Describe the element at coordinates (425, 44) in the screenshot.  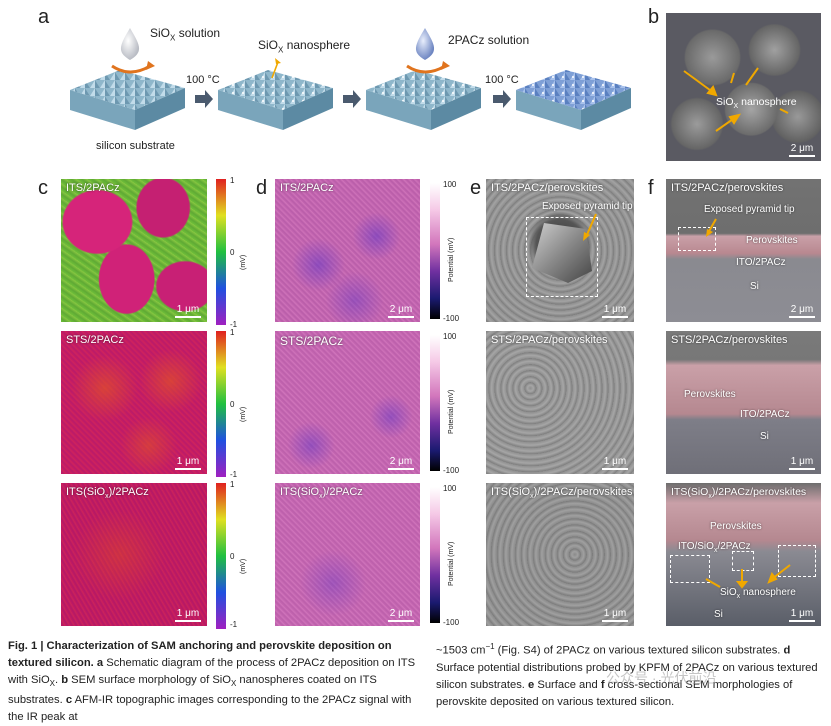
I see `pacz-drop-icon` at that location.